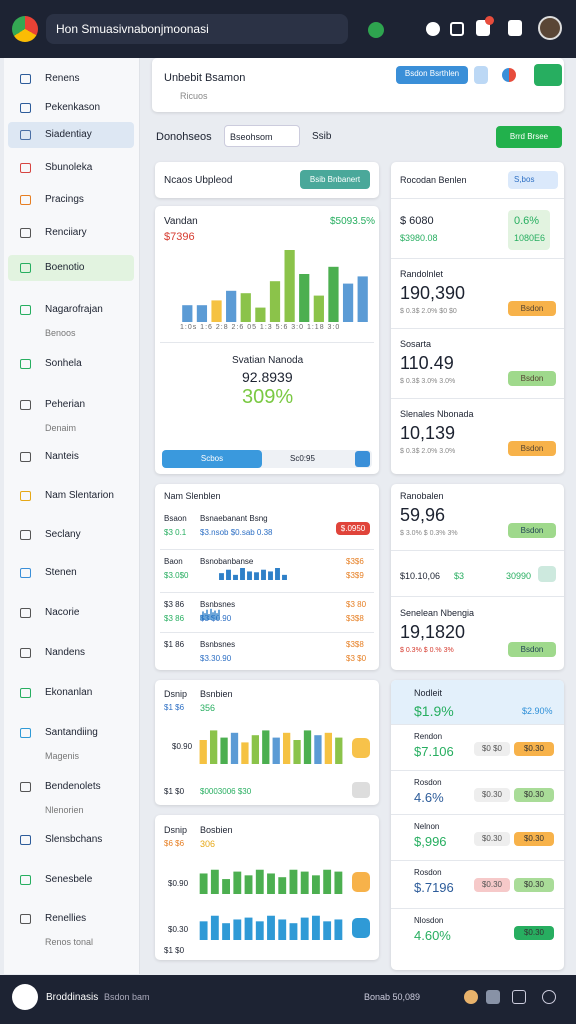 The height and width of the screenshot is (1024, 576). What do you see at coordinates (459, 576) in the screenshot?
I see `mid-value: $3` at bounding box center [459, 576].